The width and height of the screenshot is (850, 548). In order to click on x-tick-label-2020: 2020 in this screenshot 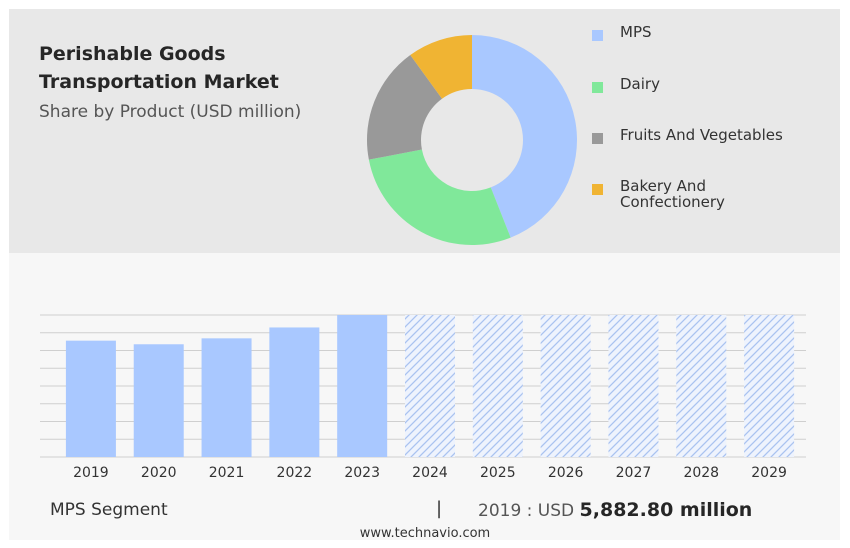, I will do `click(159, 473)`.